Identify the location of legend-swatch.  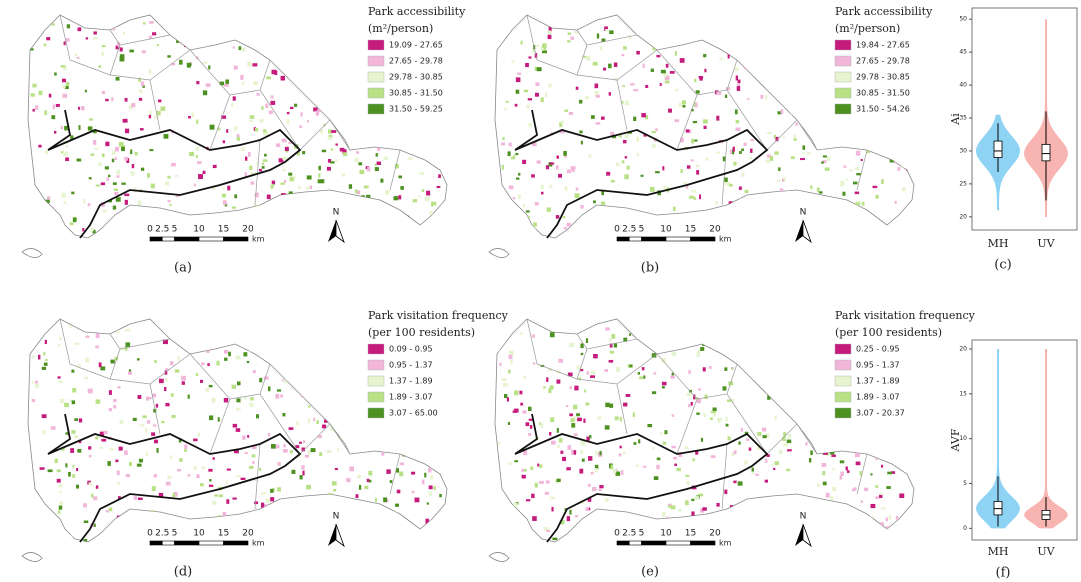
(376, 109).